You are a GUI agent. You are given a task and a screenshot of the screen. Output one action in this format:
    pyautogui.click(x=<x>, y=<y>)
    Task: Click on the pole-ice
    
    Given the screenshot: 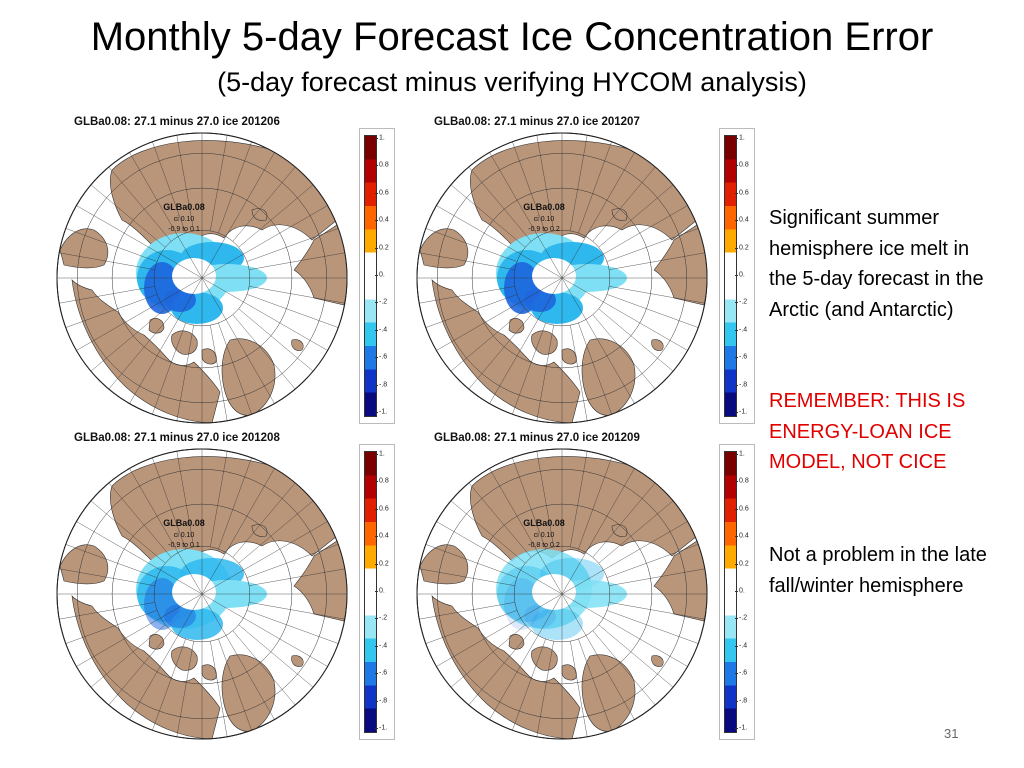 What is the action you would take?
    pyautogui.click(x=554, y=592)
    